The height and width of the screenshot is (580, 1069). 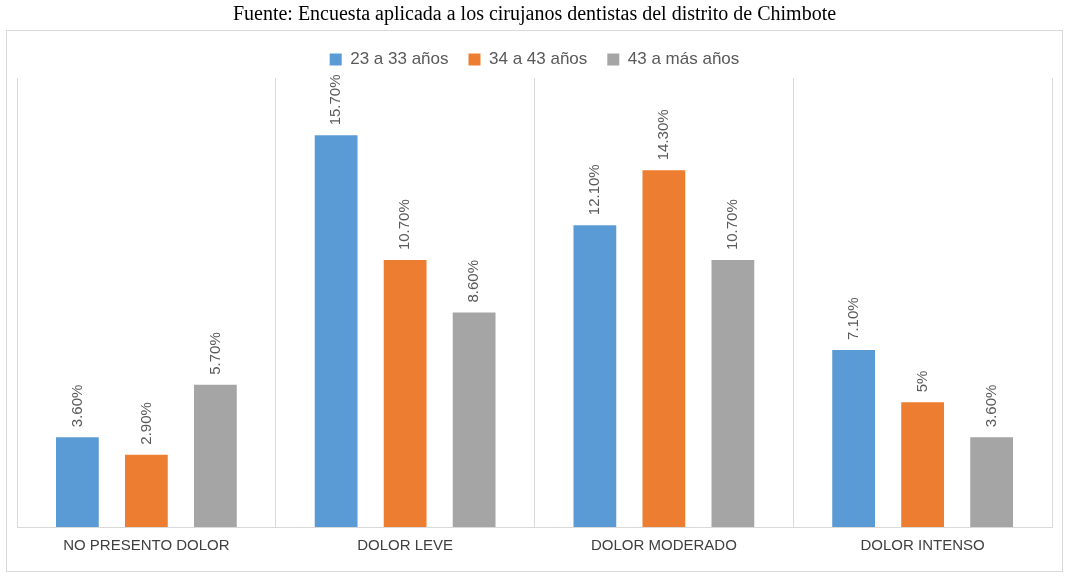 What do you see at coordinates (534, 13) in the screenshot?
I see `source-note: Fuente: Encuesta aplicada a los cirujanos dentistas del distrito de Chimbote` at bounding box center [534, 13].